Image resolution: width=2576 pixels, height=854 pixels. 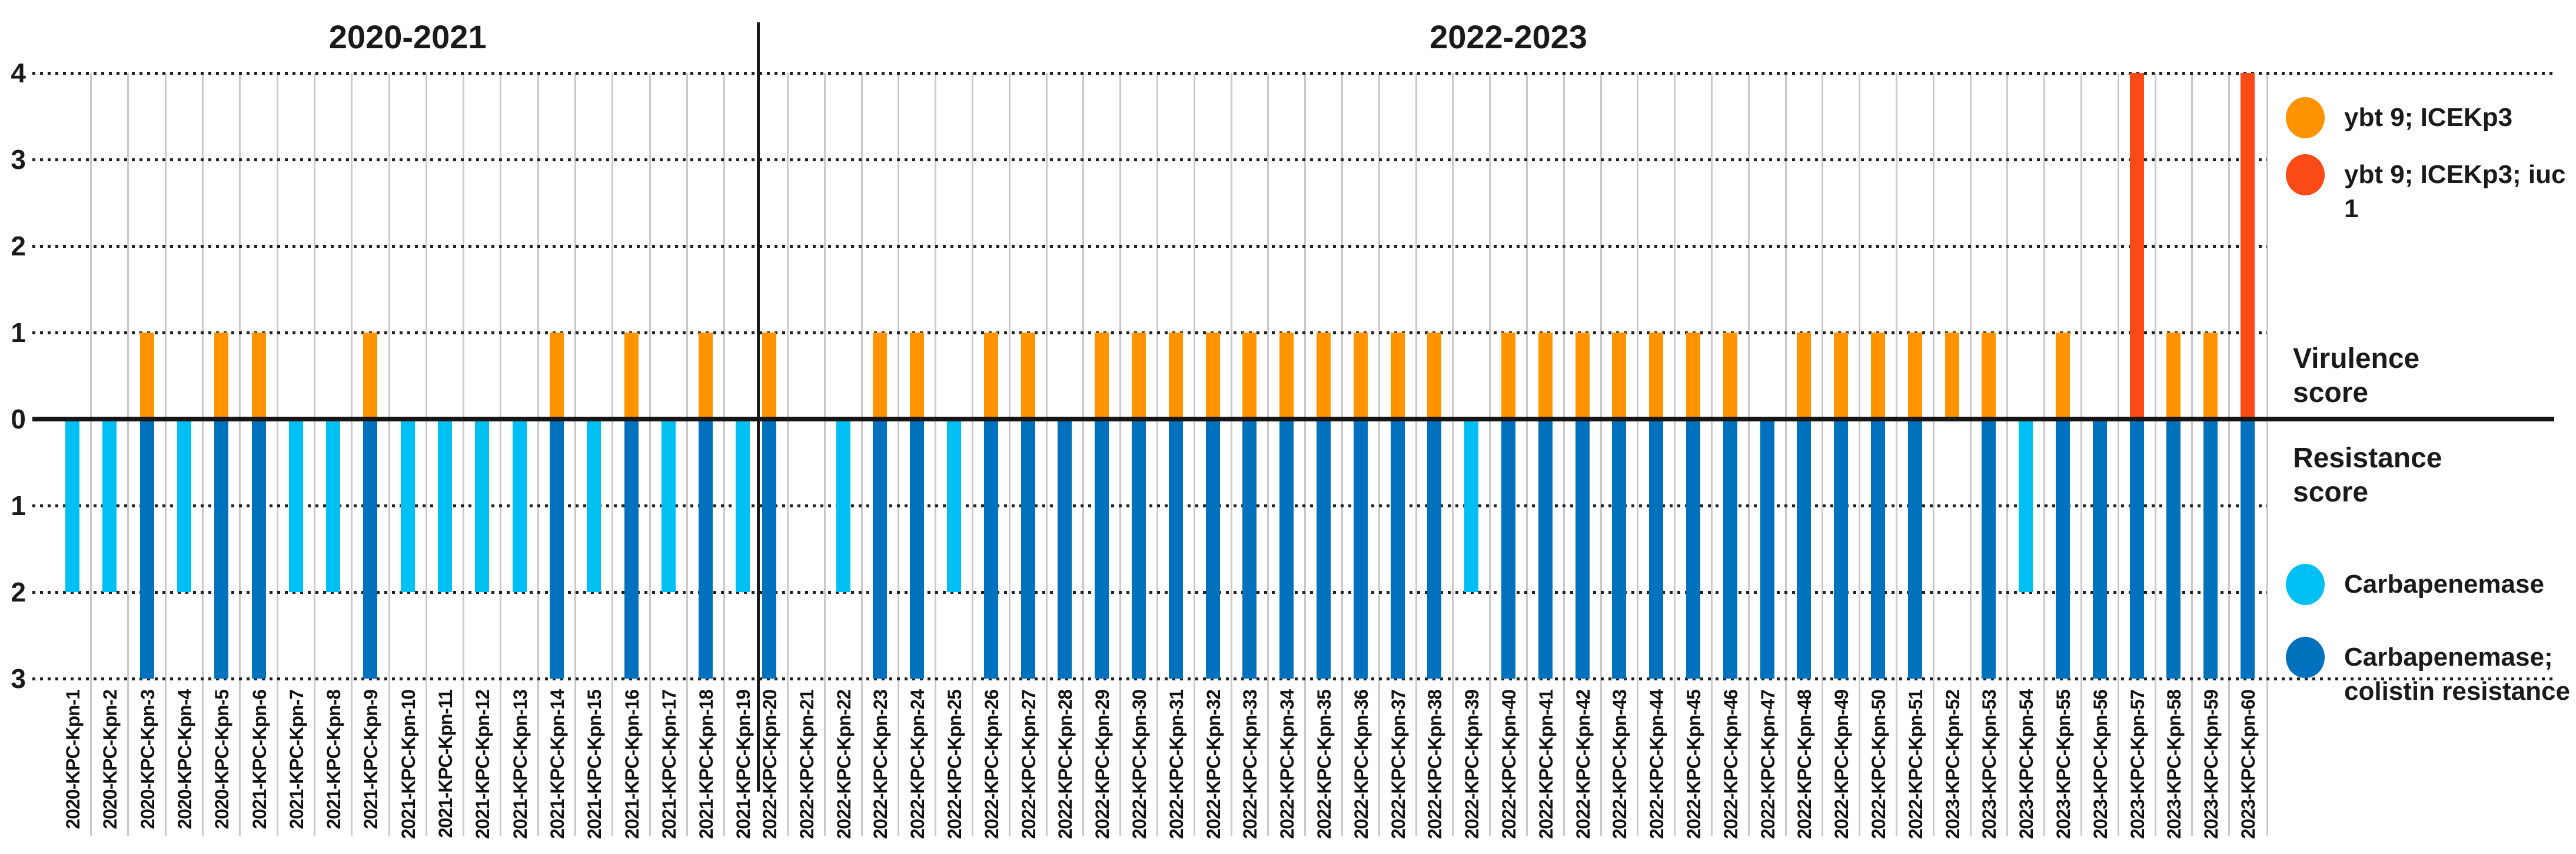 What do you see at coordinates (1842, 764) in the screenshot?
I see `x-axis-label-2022-KPC-Kpn-49: 2022-KPC-Kpn-49` at bounding box center [1842, 764].